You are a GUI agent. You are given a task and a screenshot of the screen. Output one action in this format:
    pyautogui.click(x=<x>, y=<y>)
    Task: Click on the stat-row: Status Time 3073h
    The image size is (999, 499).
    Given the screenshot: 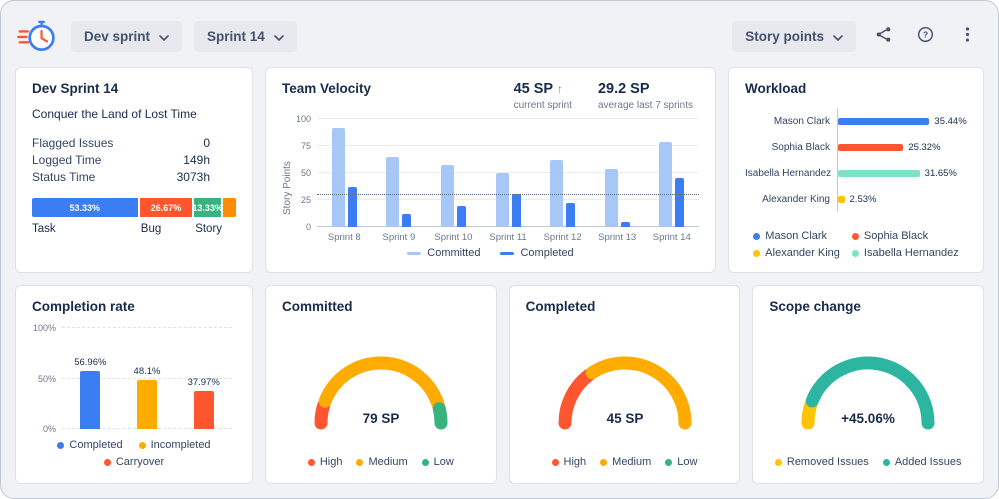 What is the action you would take?
    pyautogui.click(x=134, y=176)
    